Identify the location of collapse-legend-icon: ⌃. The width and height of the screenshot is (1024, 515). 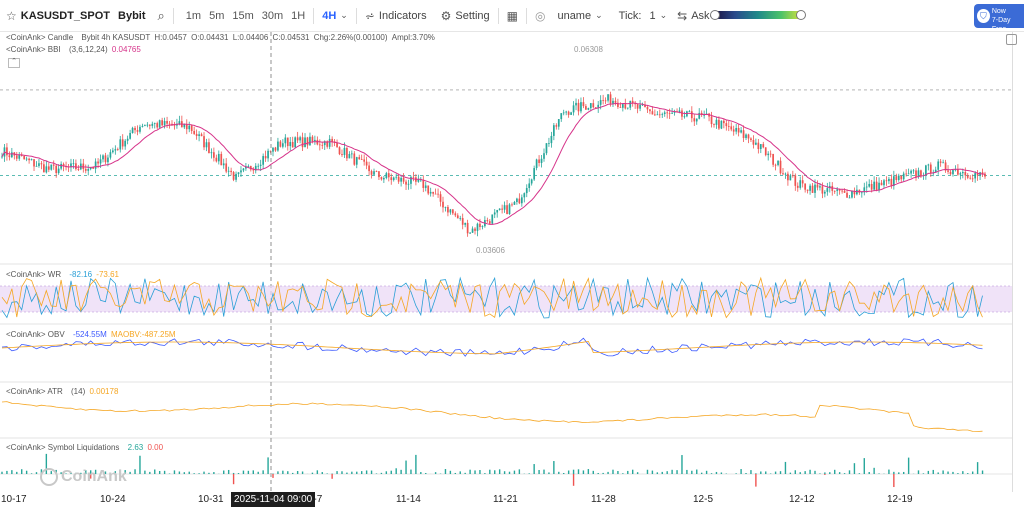
(14, 63).